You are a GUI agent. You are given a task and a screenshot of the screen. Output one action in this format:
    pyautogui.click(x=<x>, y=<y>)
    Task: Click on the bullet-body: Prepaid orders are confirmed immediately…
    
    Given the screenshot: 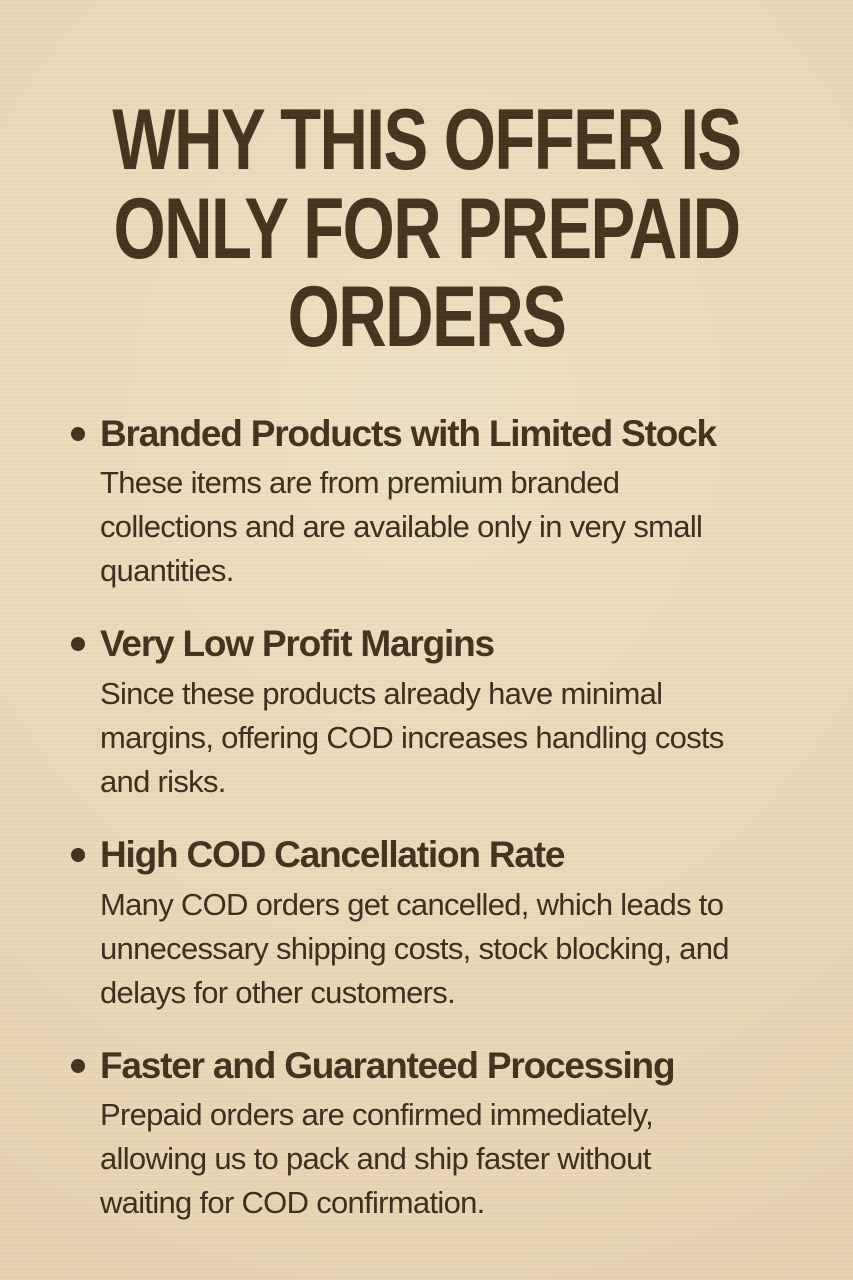 What is the action you would take?
    pyautogui.click(x=448, y=1159)
    